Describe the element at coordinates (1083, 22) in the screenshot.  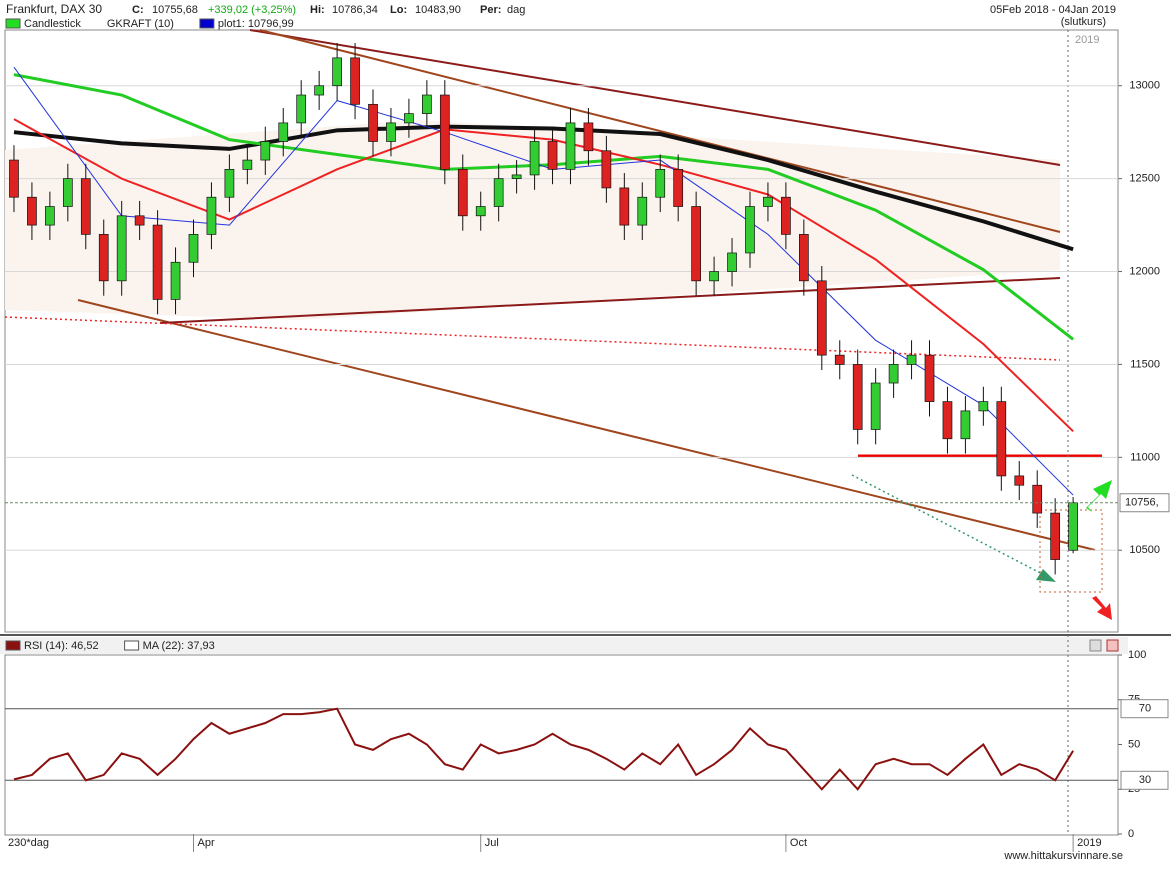
I see `price-kind: (slutkurs)` at that location.